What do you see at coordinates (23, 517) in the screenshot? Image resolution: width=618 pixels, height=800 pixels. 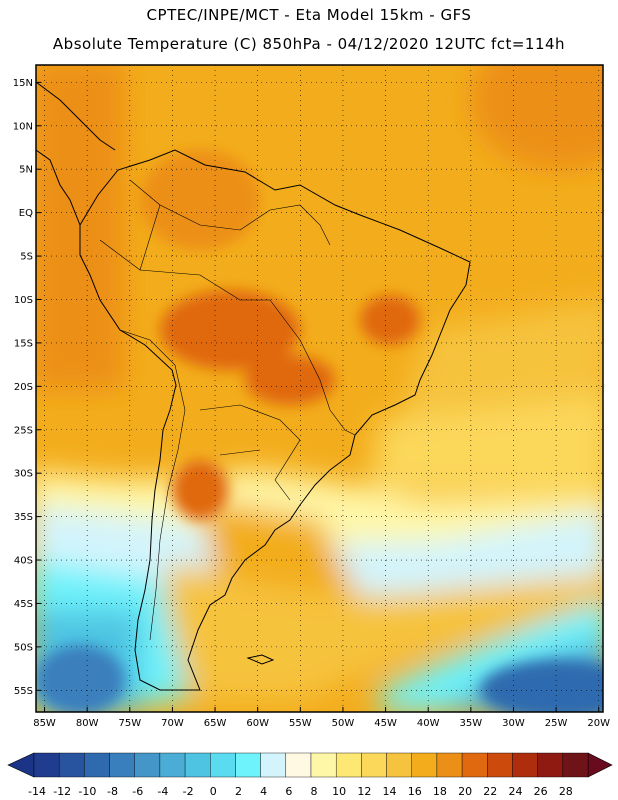 I see `lat-tick-label: 35S` at bounding box center [23, 517].